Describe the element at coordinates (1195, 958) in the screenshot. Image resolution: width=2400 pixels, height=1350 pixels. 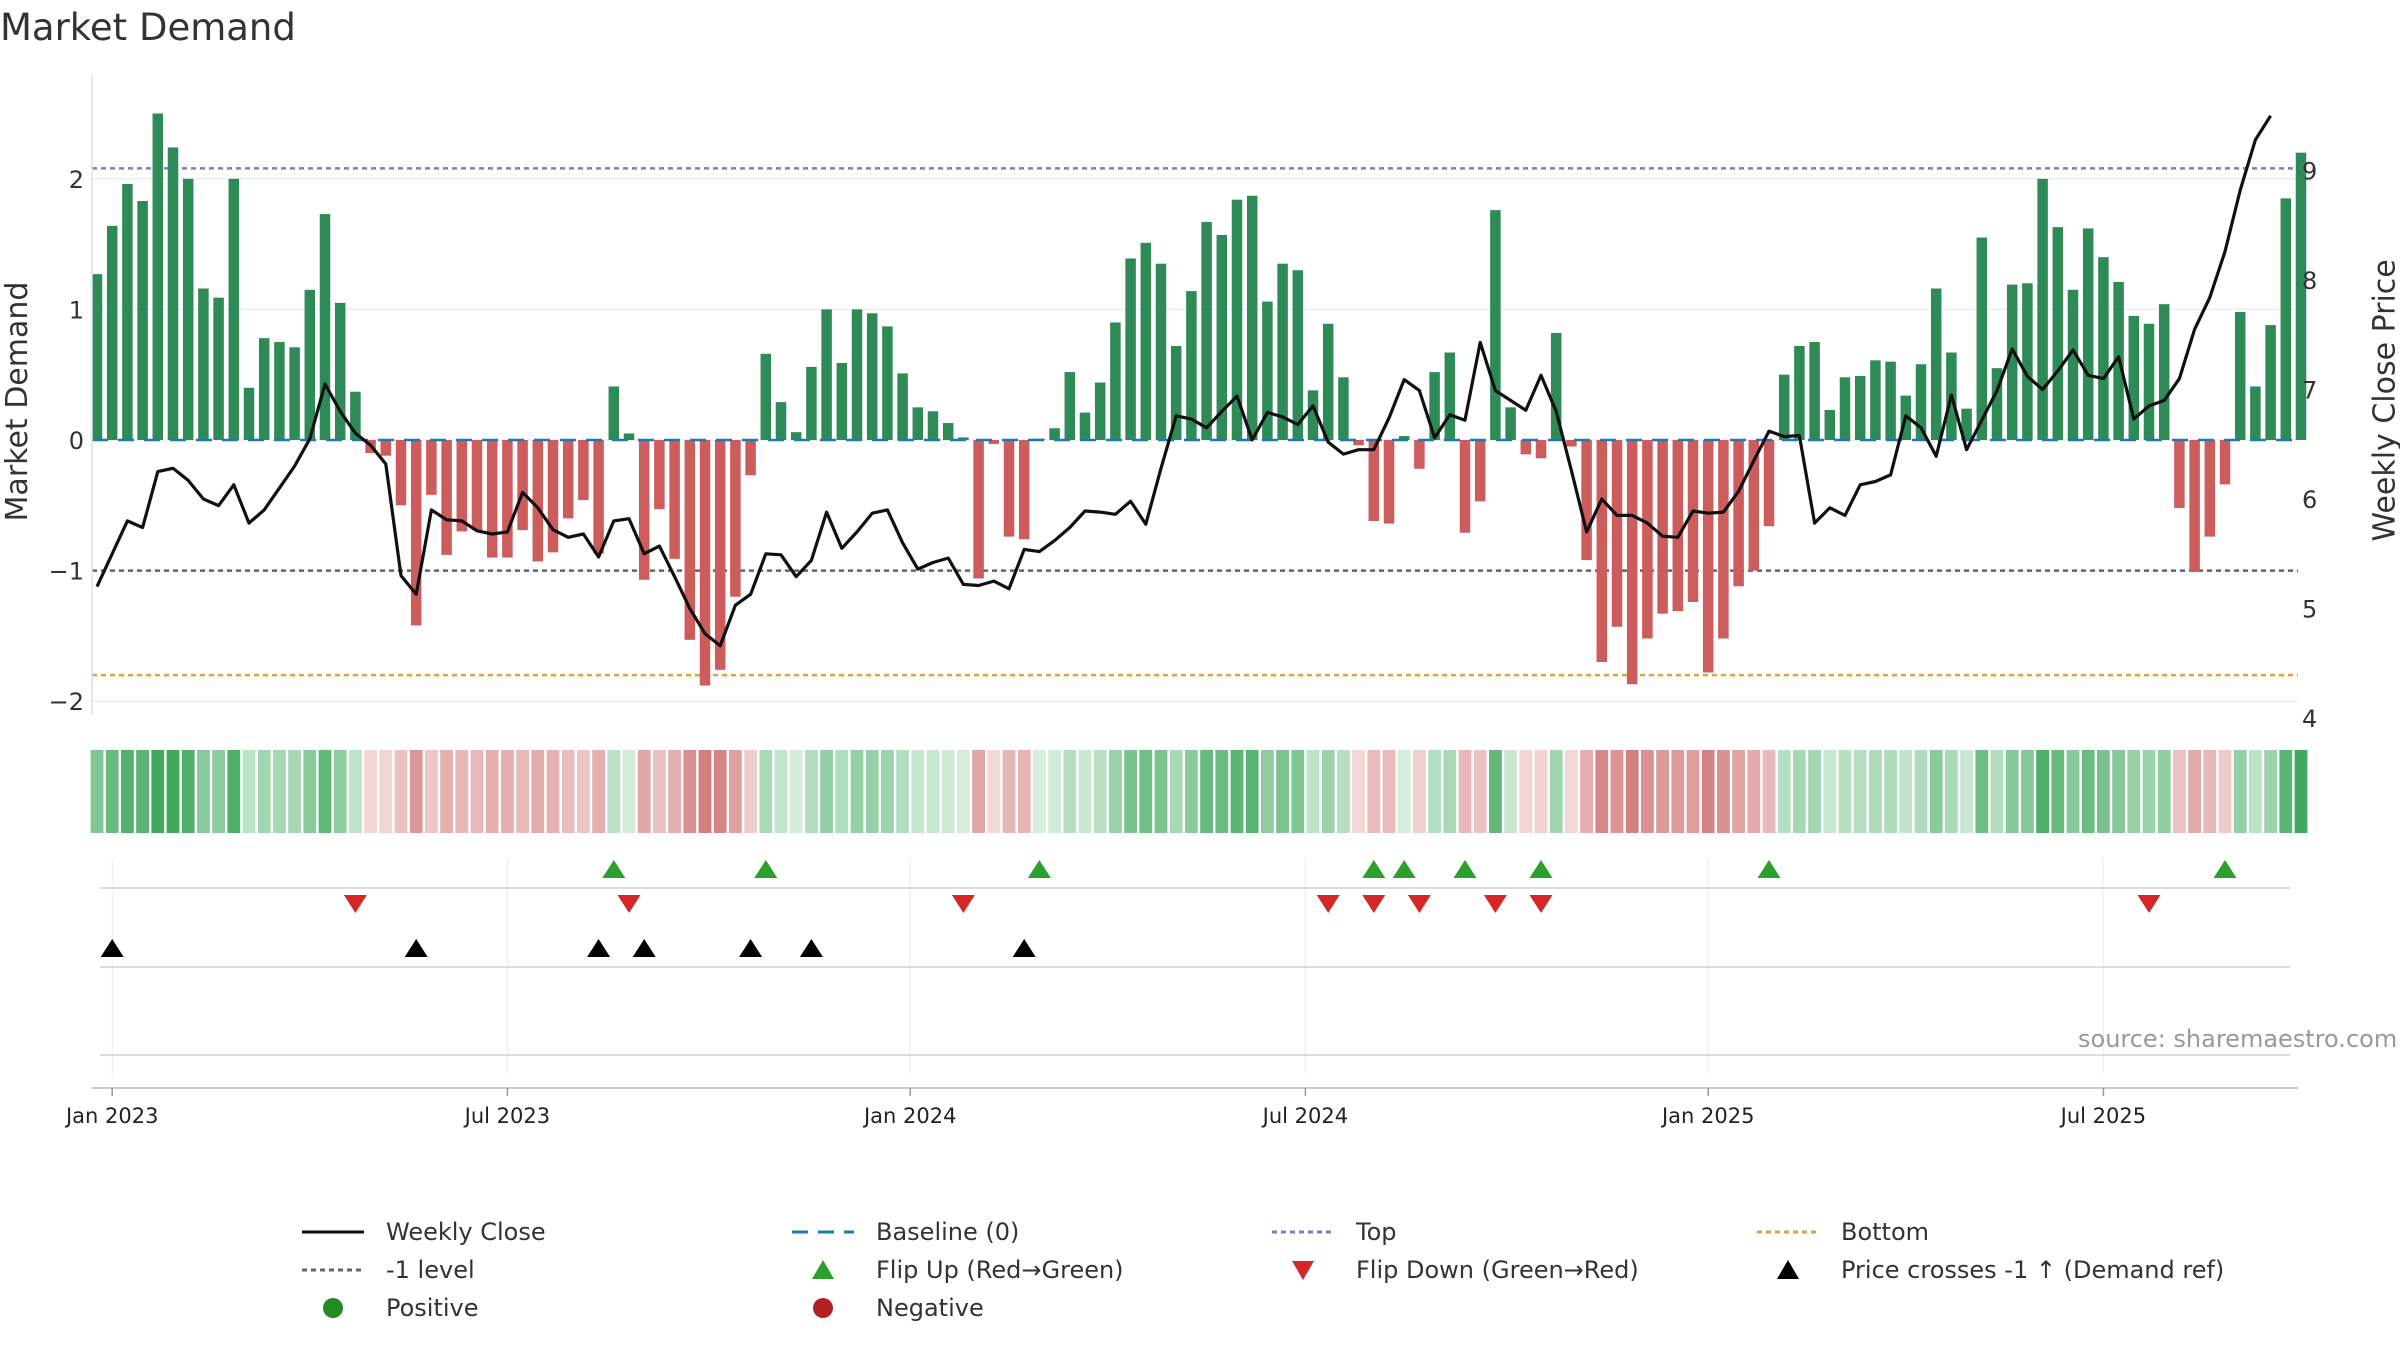
I see `event-markers` at that location.